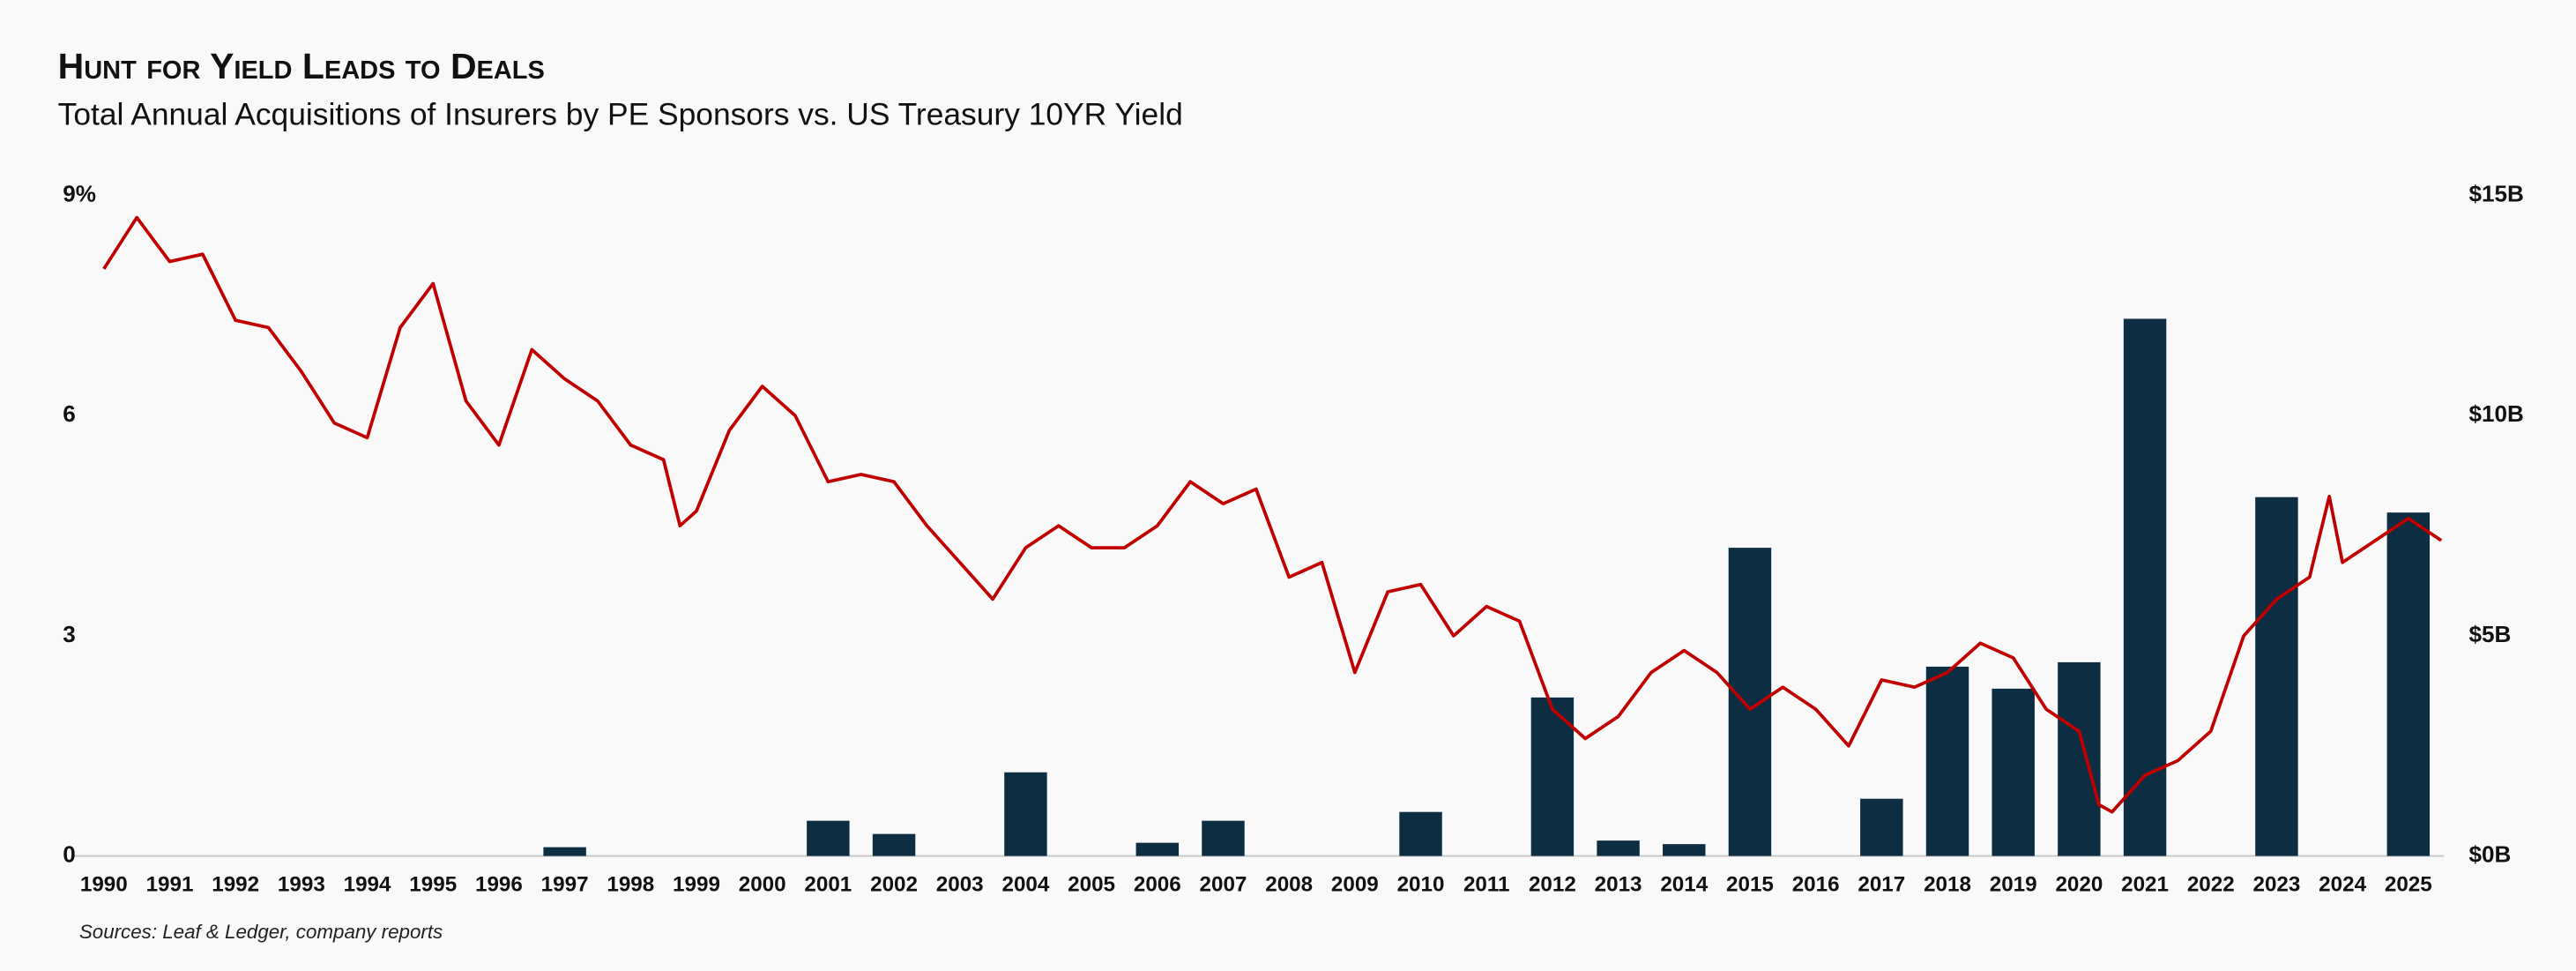  What do you see at coordinates (2145, 885) in the screenshot?
I see `x-tick-label: 2021` at bounding box center [2145, 885].